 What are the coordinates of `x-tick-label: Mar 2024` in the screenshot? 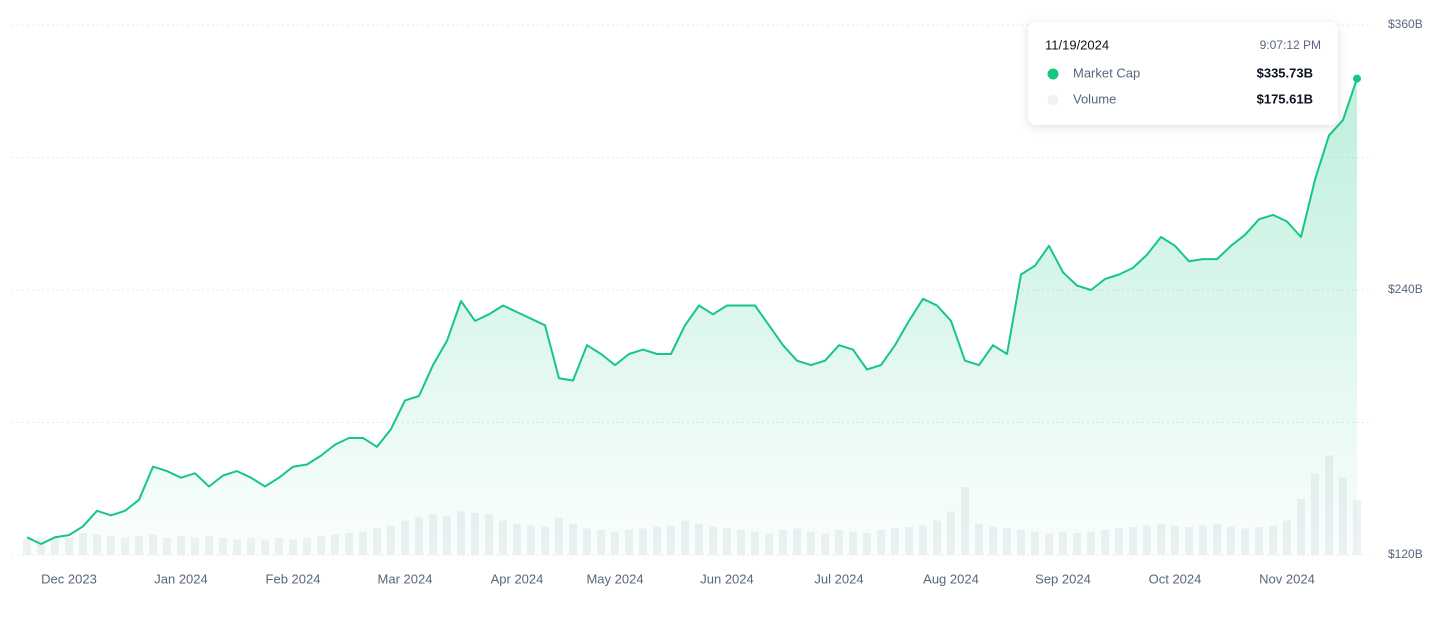 It's located at (405, 578).